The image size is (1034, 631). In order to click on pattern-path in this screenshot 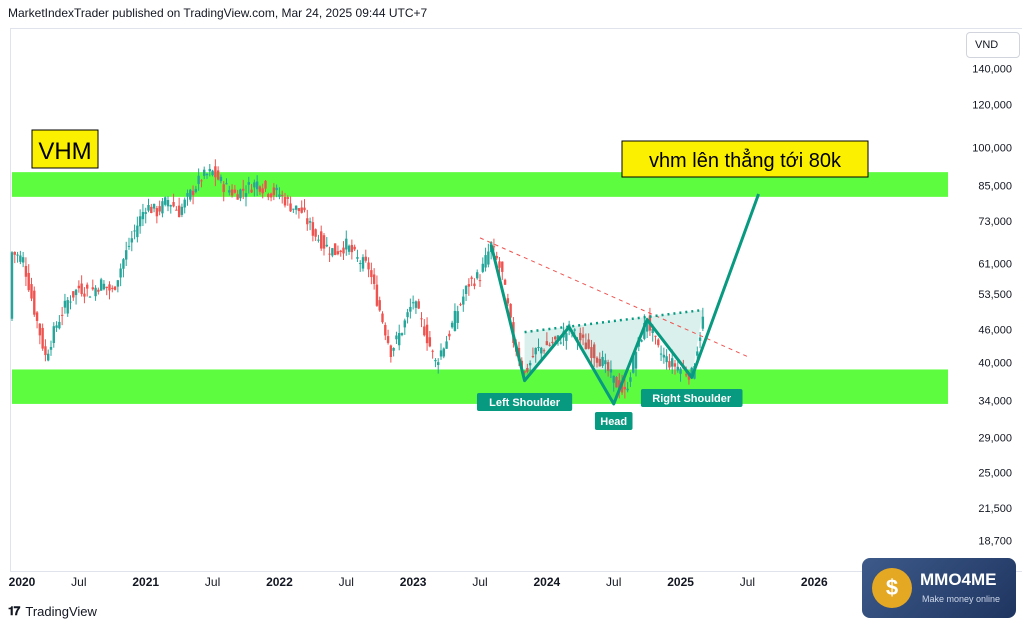, I will do `click(624, 299)`.